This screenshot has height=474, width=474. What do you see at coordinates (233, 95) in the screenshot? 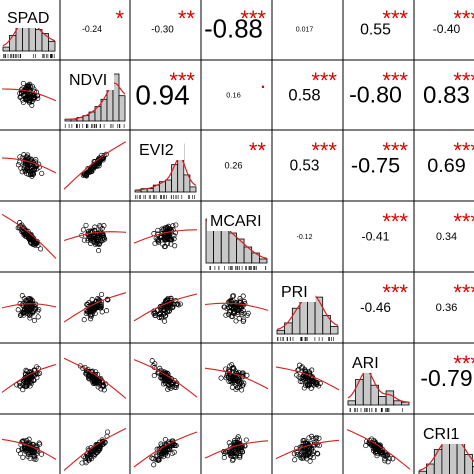
I see `correlation-value: 0.16` at bounding box center [233, 95].